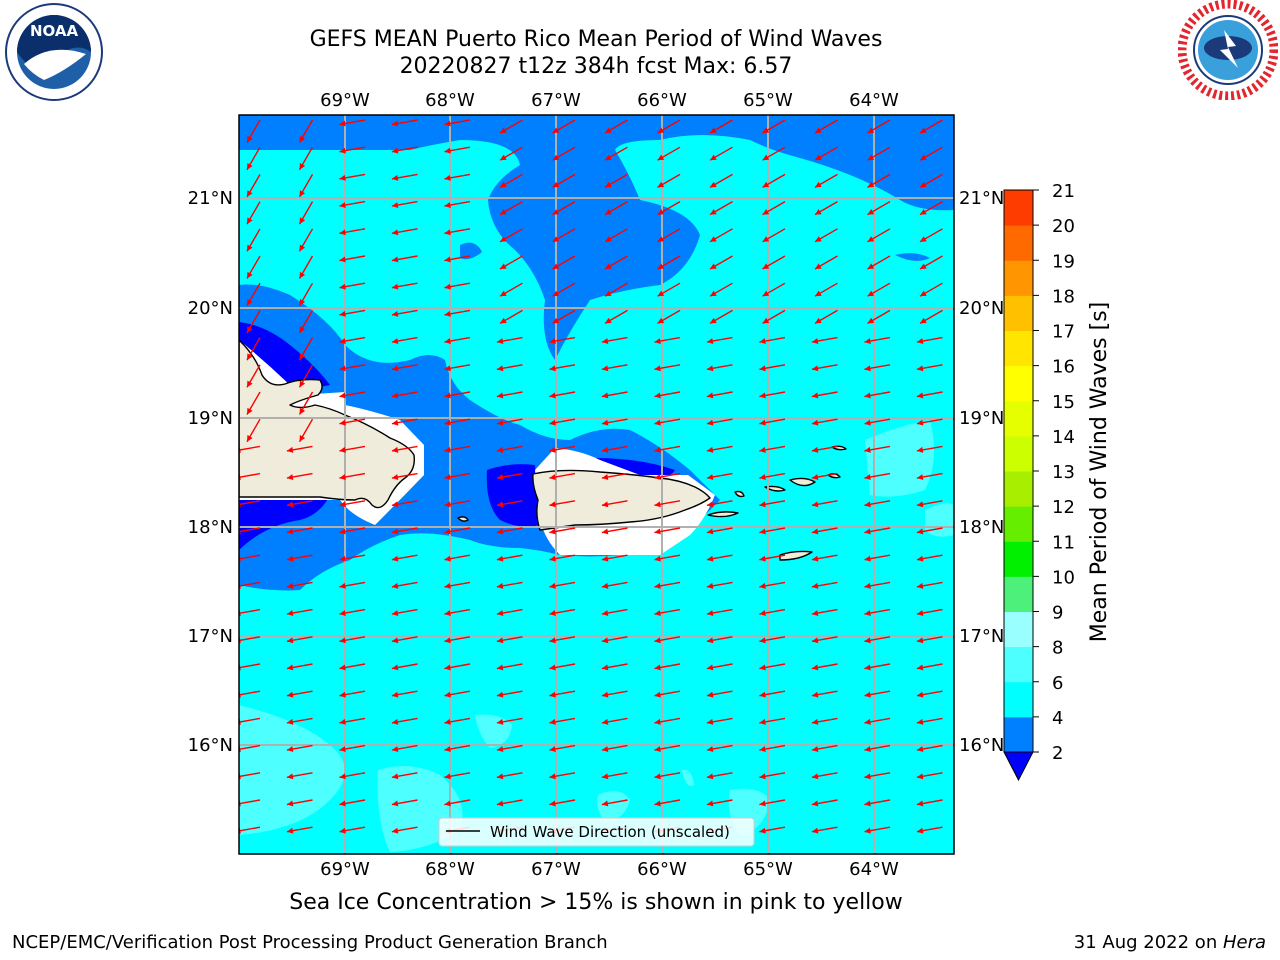  I want to click on lat-tick: 18°N, so click(210, 527).